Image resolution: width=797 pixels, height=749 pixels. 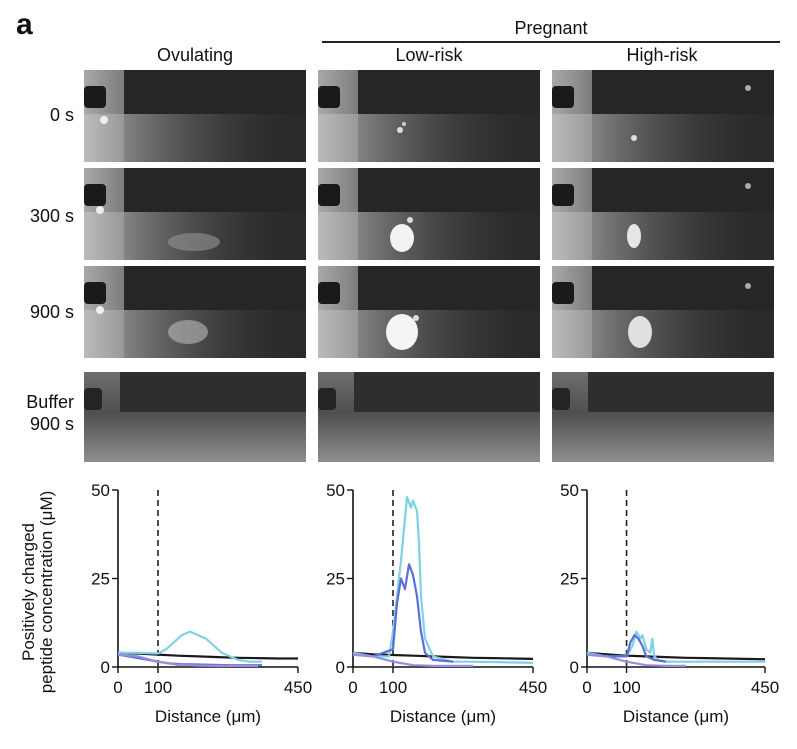 What do you see at coordinates (765, 687) in the screenshot?
I see `chart-2-x-tick-label: 450` at bounding box center [765, 687].